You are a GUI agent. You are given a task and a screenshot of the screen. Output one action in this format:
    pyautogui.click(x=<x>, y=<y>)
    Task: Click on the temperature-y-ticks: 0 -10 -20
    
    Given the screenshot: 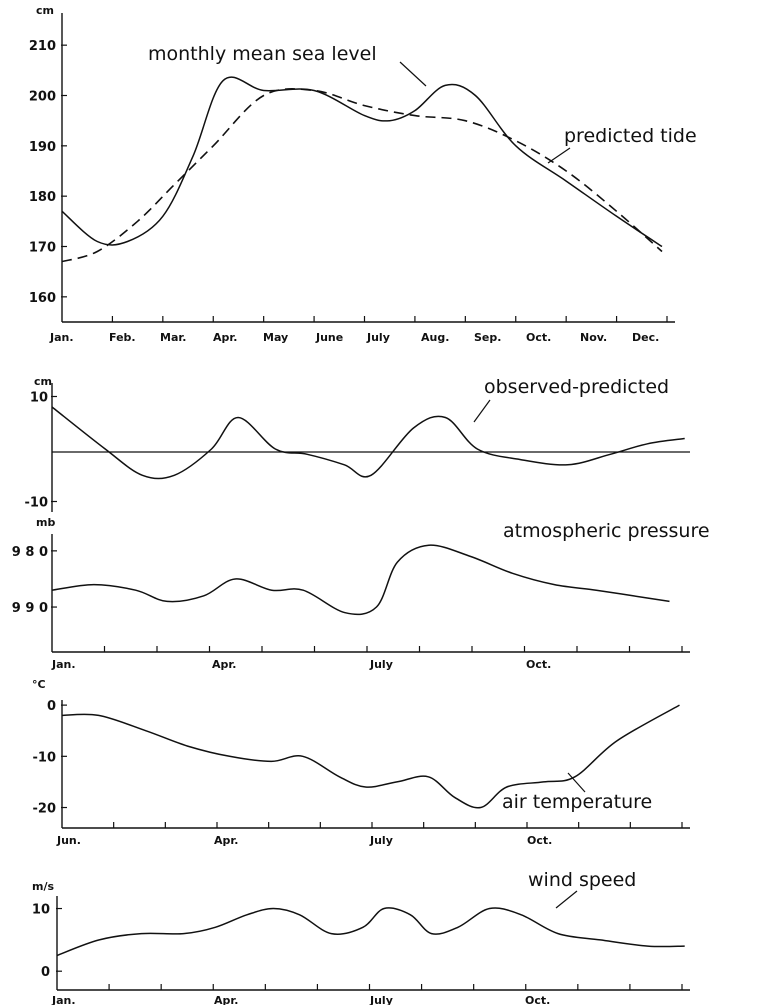 What is the action you would take?
    pyautogui.click(x=50, y=758)
    